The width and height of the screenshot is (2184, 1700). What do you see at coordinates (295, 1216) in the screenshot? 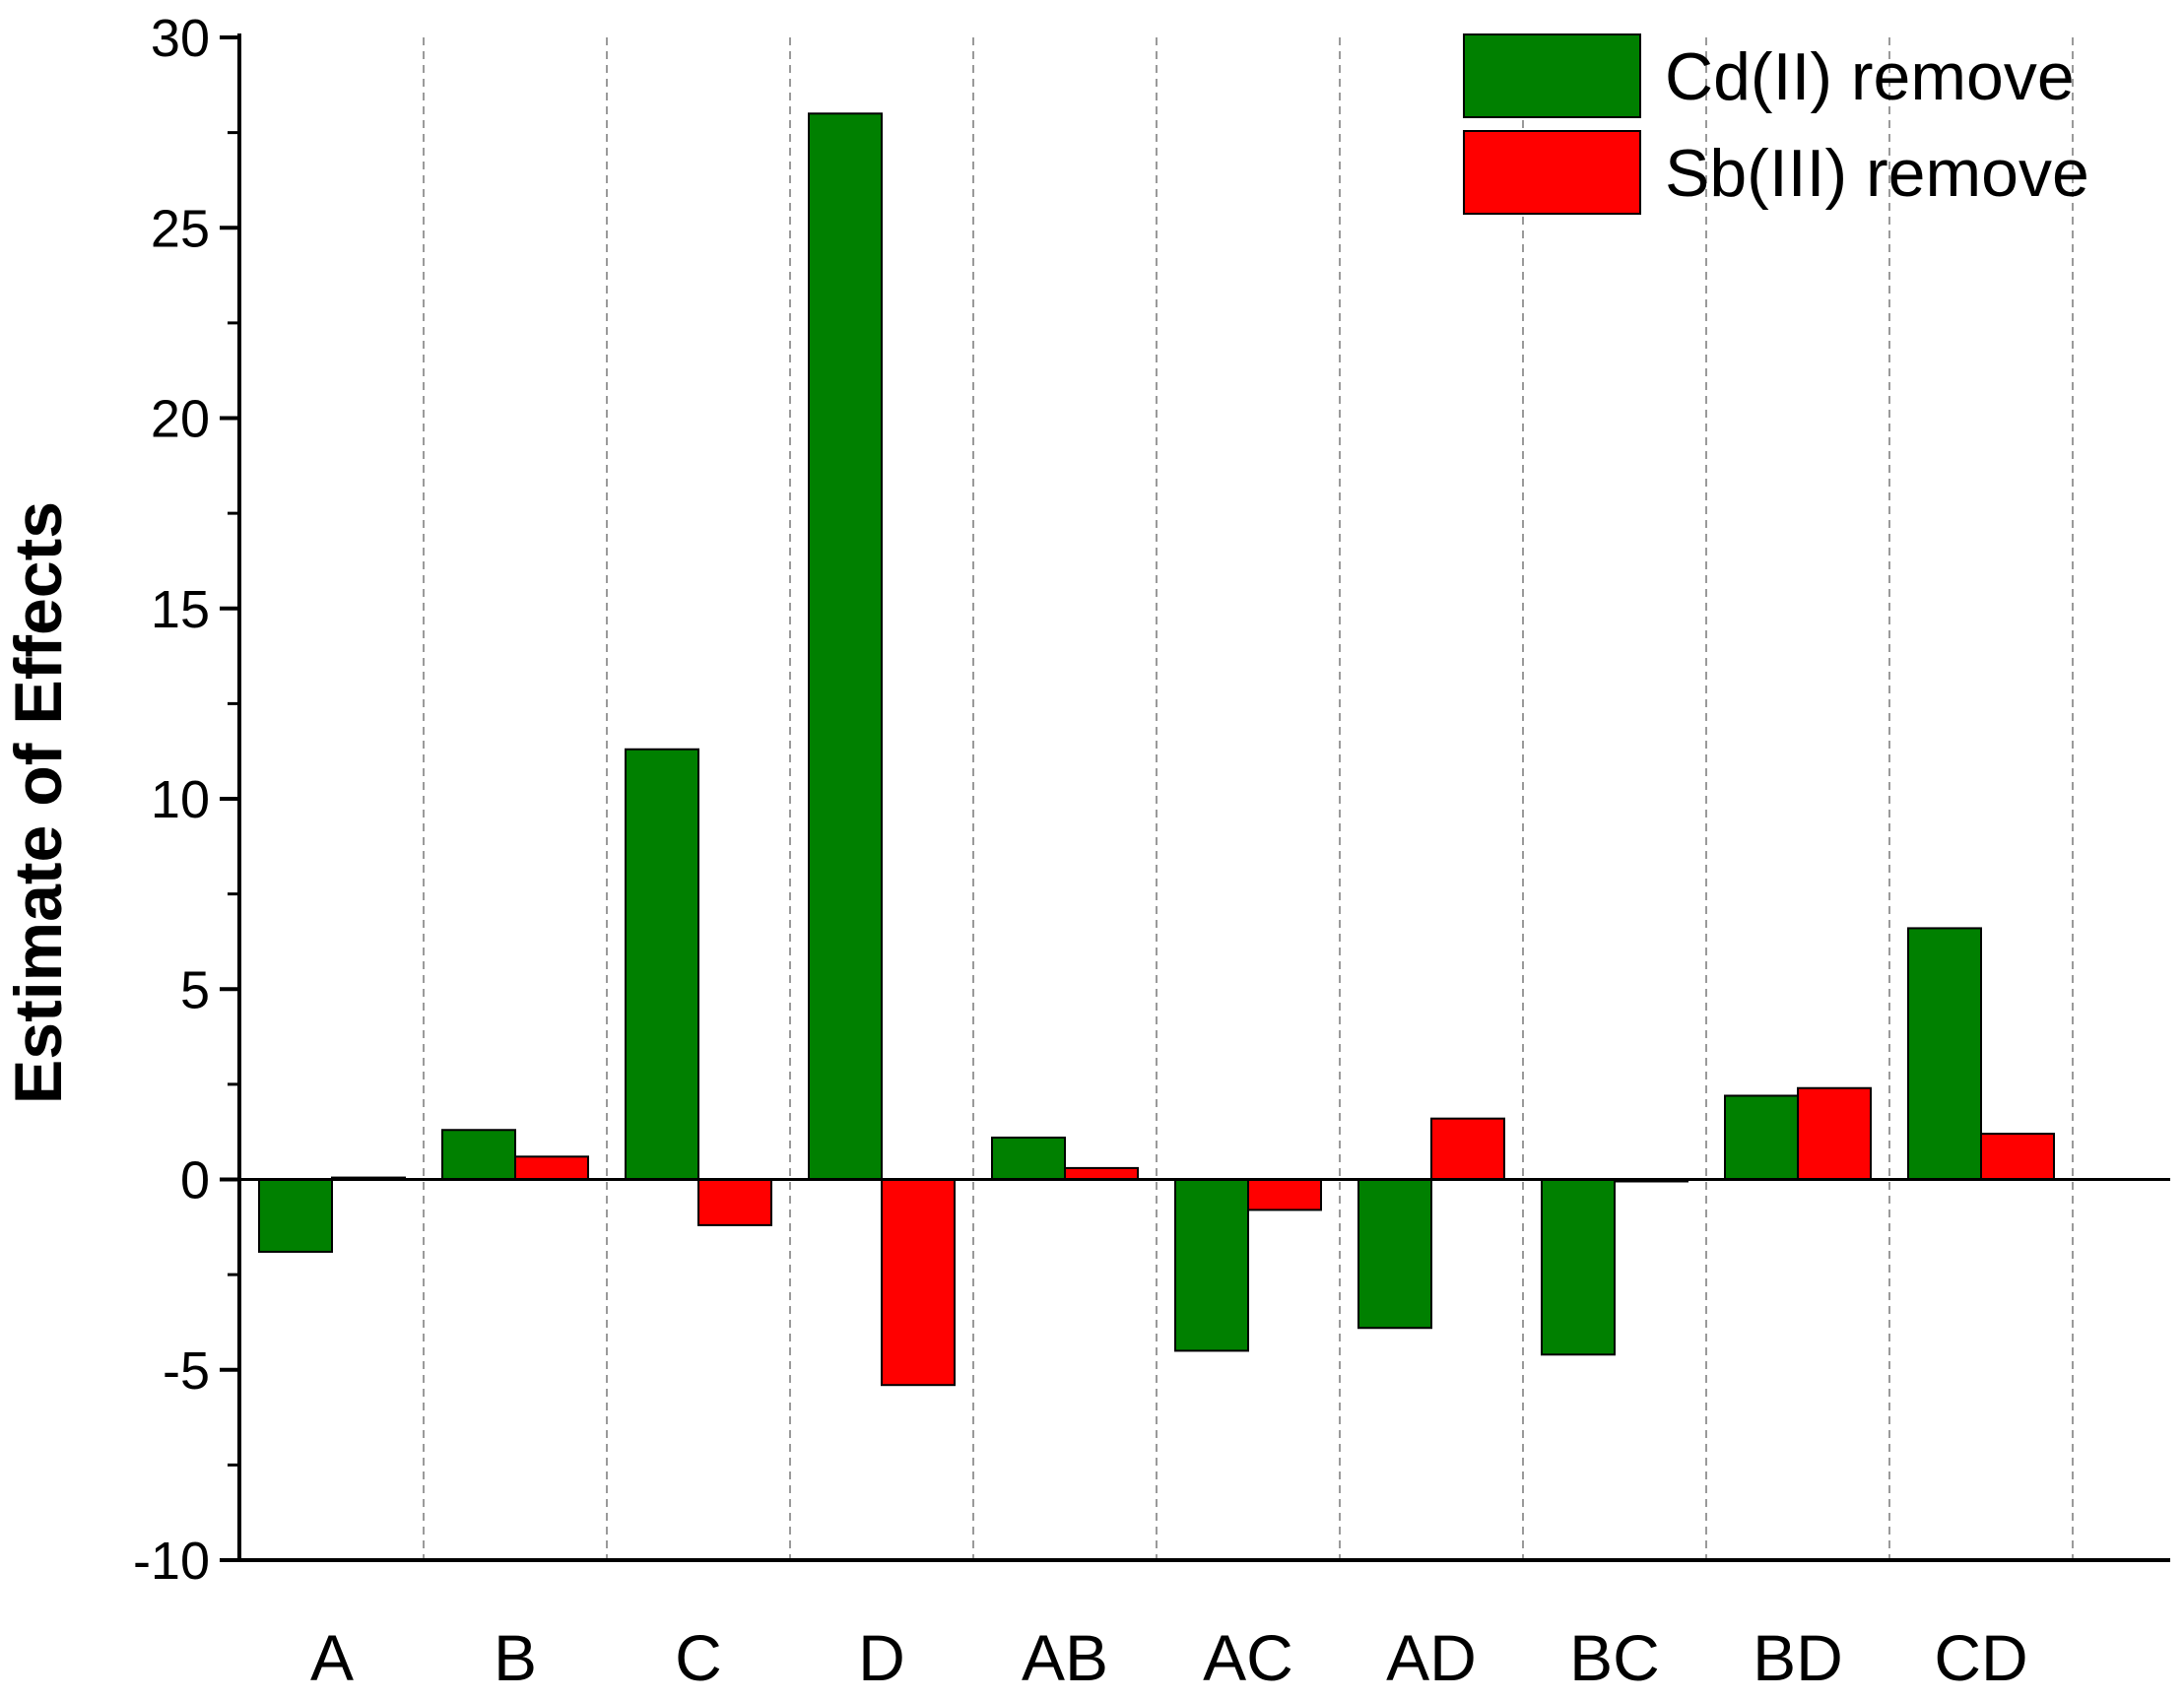
I see `bar-cd-a` at bounding box center [295, 1216].